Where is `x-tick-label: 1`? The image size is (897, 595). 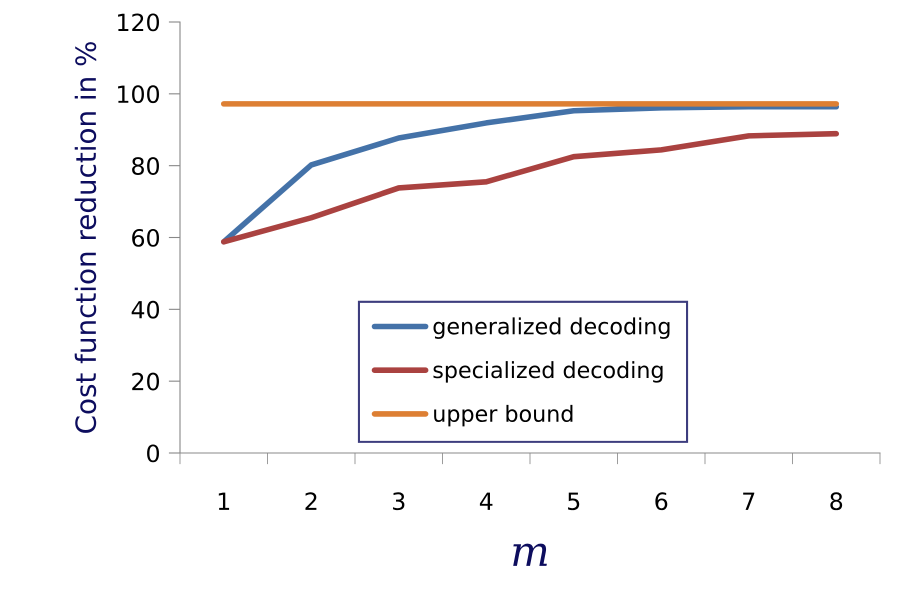
x-tick-label: 1 is located at coordinates (224, 501).